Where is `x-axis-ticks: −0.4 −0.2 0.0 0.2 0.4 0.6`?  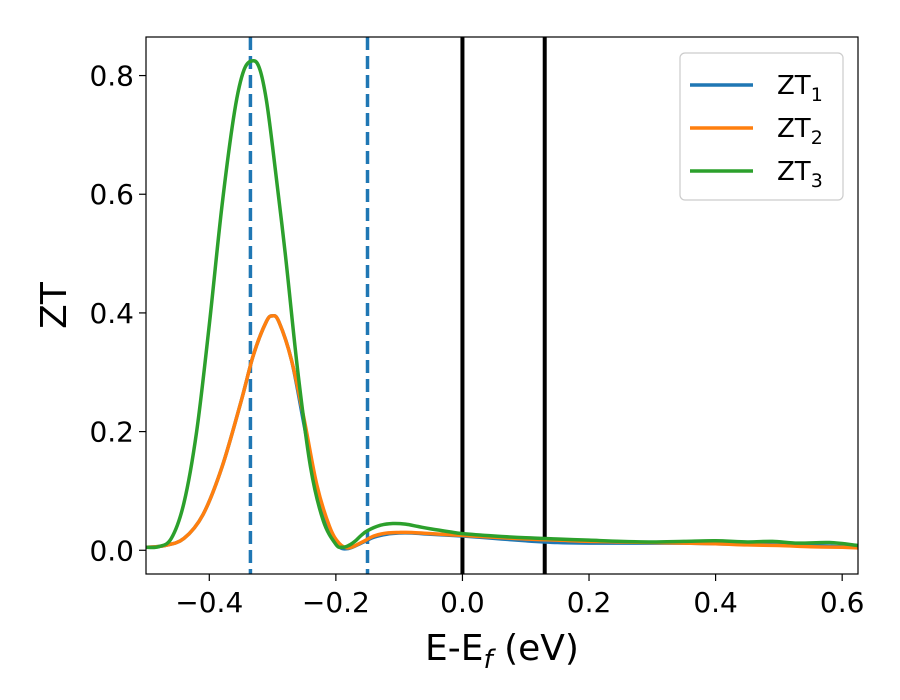
x-axis-ticks: −0.4 −0.2 0.0 0.2 0.4 0.6 is located at coordinates (519, 596).